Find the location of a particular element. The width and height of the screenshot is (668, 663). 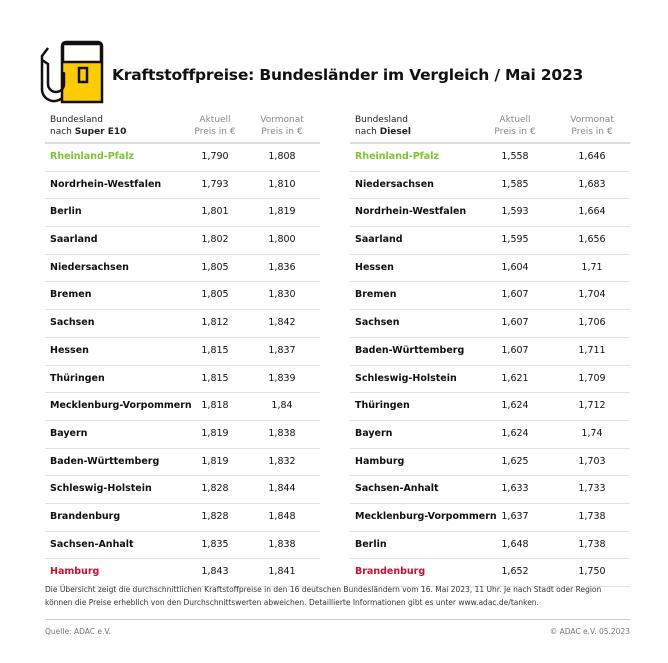

table-row: Rheinland-Pfalz 1,790 1,808 is located at coordinates (182, 158).